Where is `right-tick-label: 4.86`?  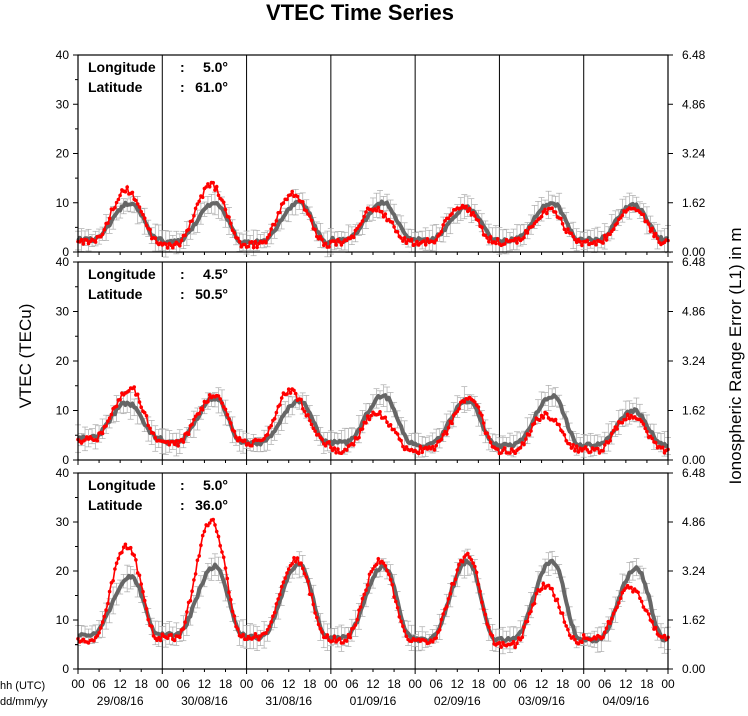
right-tick-label: 4.86 is located at coordinates (694, 312).